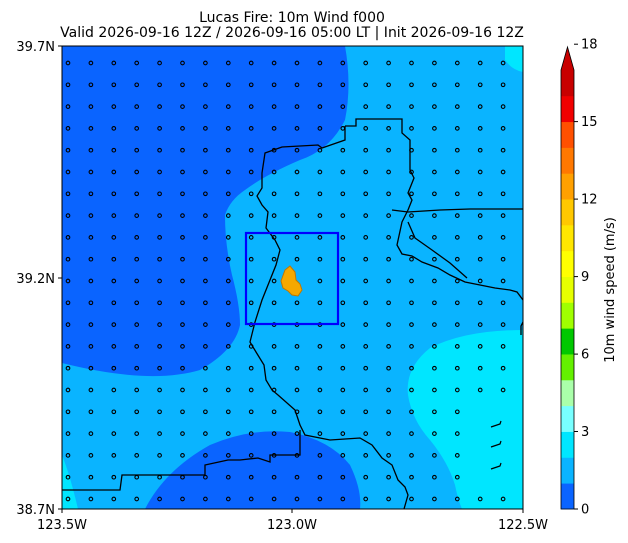 Image resolution: width=628 pixels, height=543 pixels. I want to click on colorbar-tick-label: 12, so click(589, 200).